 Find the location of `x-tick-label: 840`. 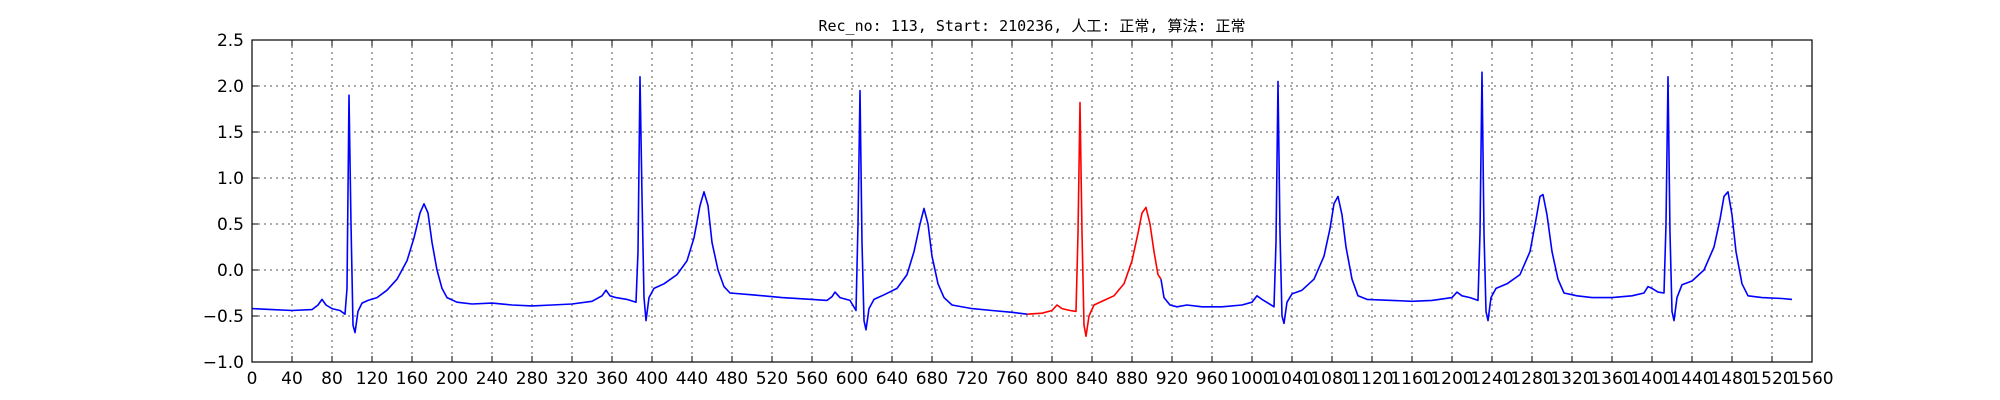

x-tick-label: 840 is located at coordinates (1092, 379).